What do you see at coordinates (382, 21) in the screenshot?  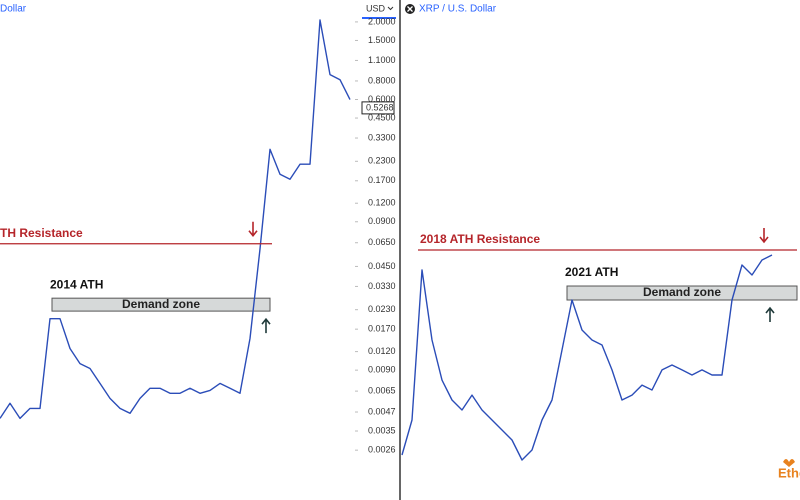 I see `y-tick-label: 2.0000` at bounding box center [382, 21].